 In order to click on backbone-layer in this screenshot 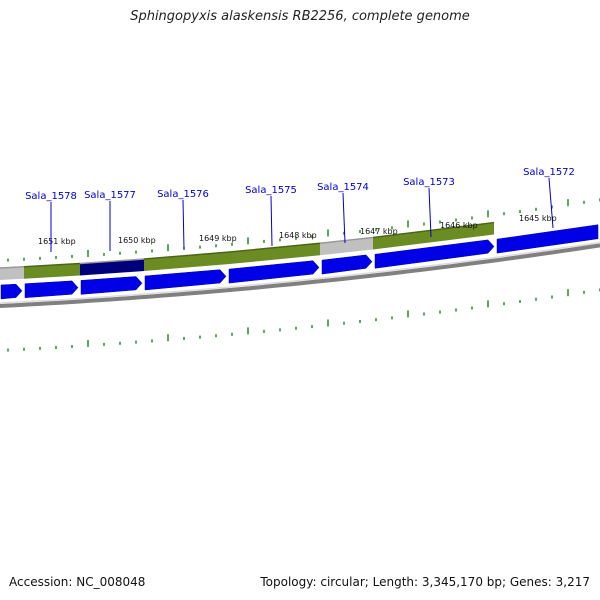, I will do `click(300, 274)`.